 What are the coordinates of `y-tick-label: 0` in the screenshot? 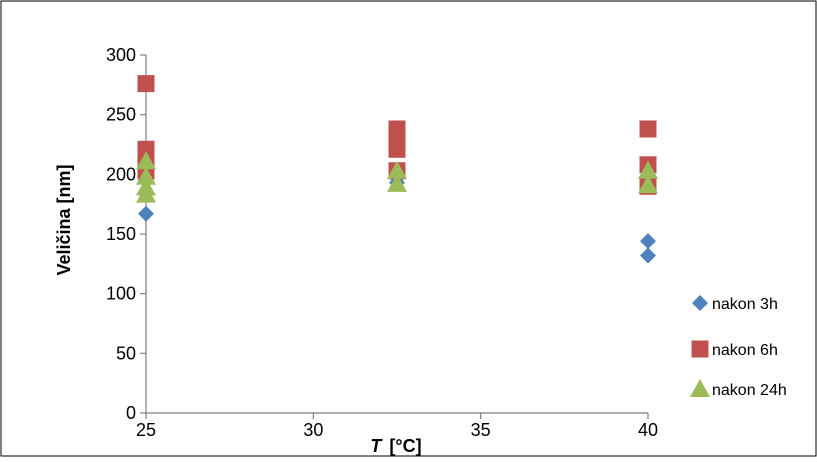 It's located at (131, 413).